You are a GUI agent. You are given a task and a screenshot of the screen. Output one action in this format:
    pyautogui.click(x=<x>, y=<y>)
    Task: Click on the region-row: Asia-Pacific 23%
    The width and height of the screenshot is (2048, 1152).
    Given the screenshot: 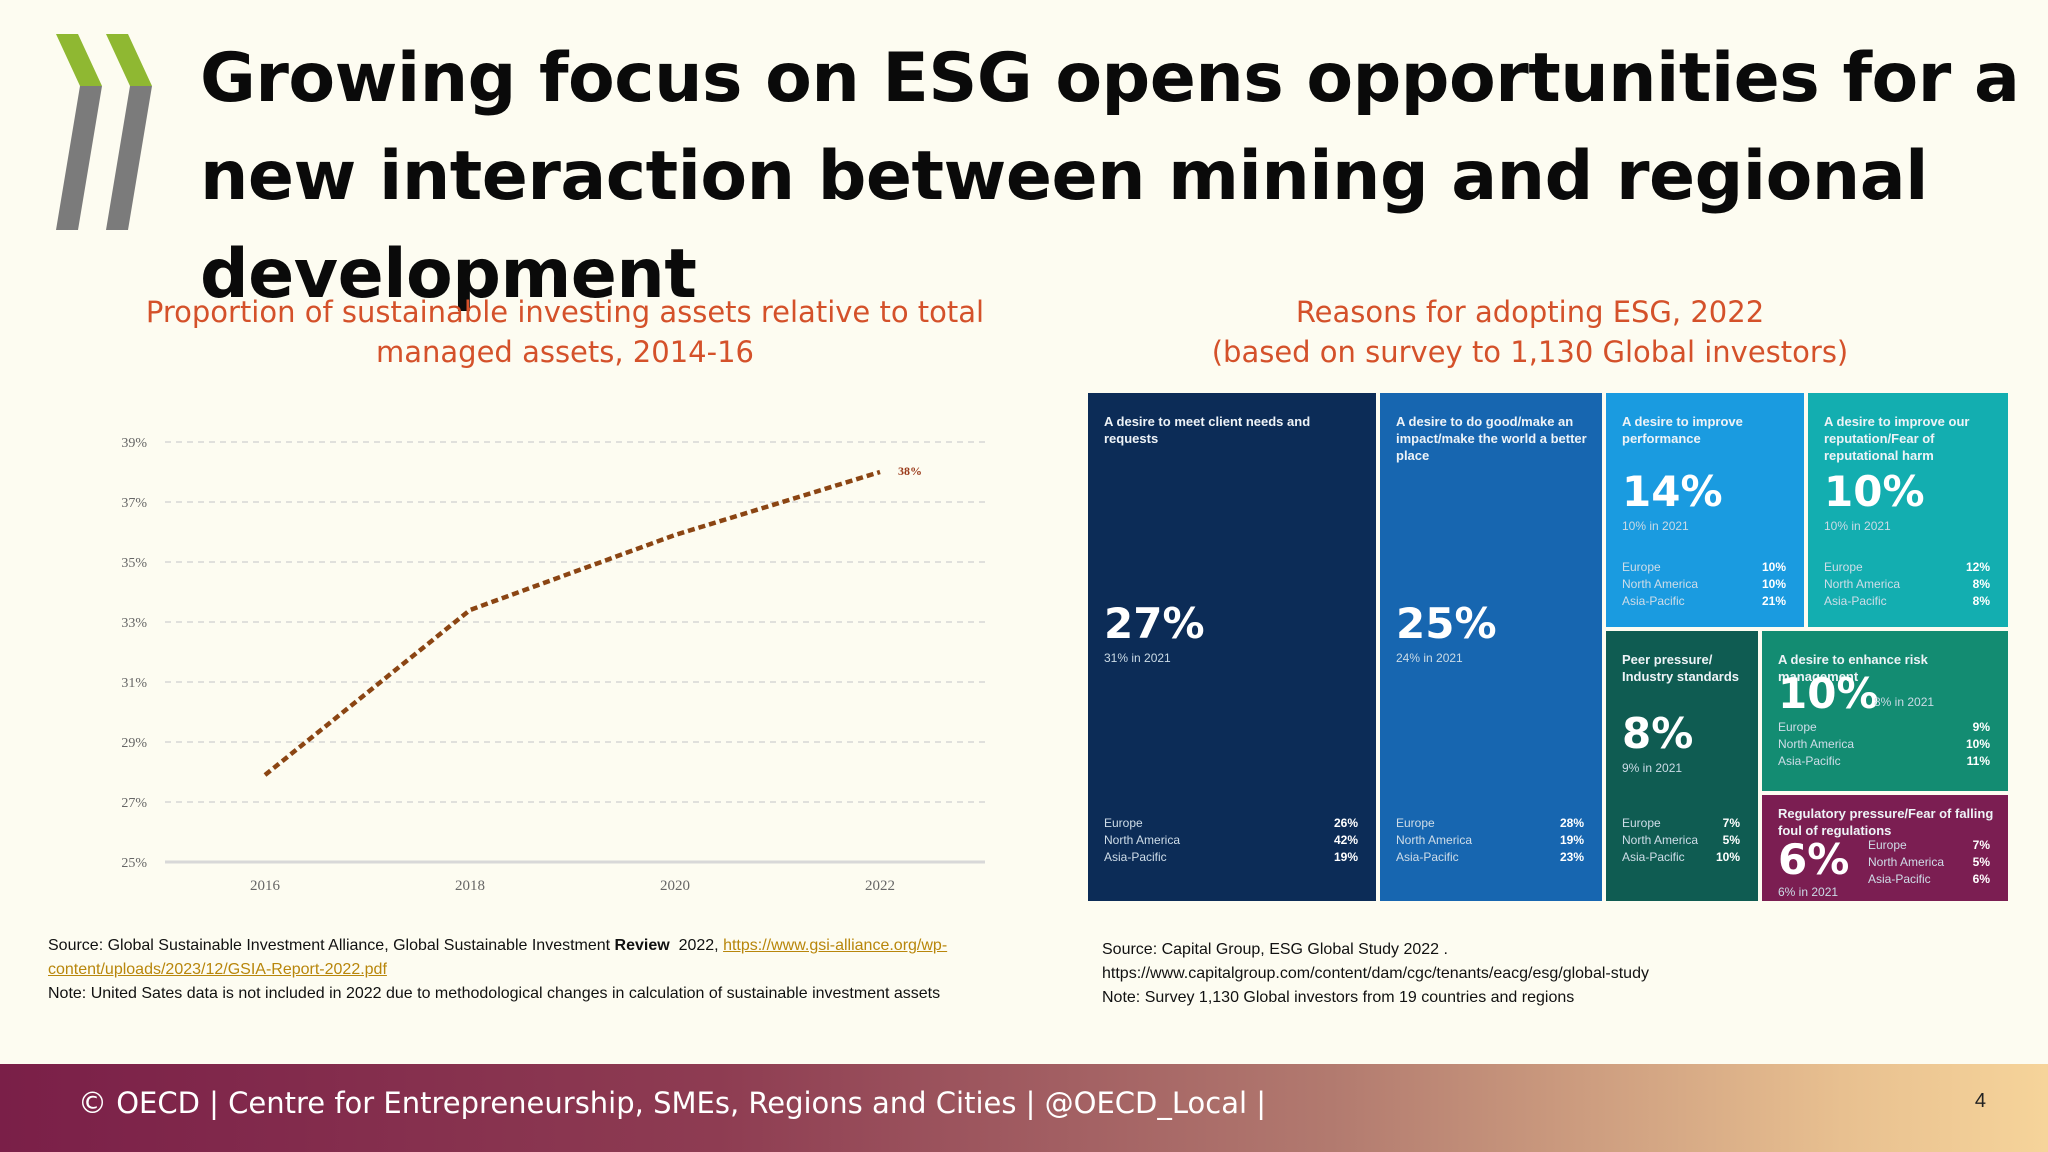 What is the action you would take?
    pyautogui.click(x=1490, y=857)
    